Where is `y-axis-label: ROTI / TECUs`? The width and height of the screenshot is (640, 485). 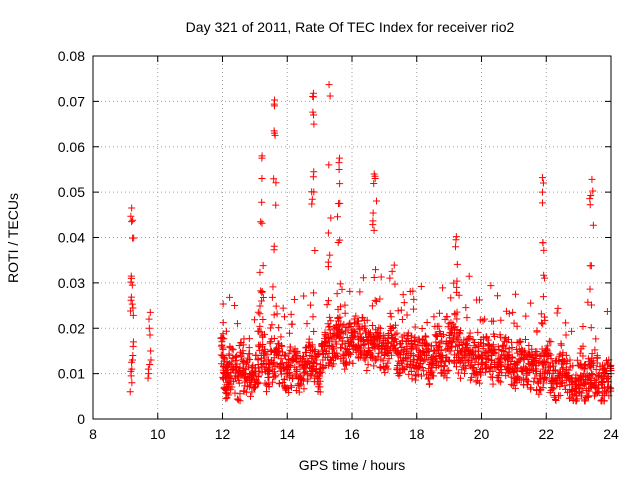
y-axis-label: ROTI / TECUs is located at coordinates (13, 238).